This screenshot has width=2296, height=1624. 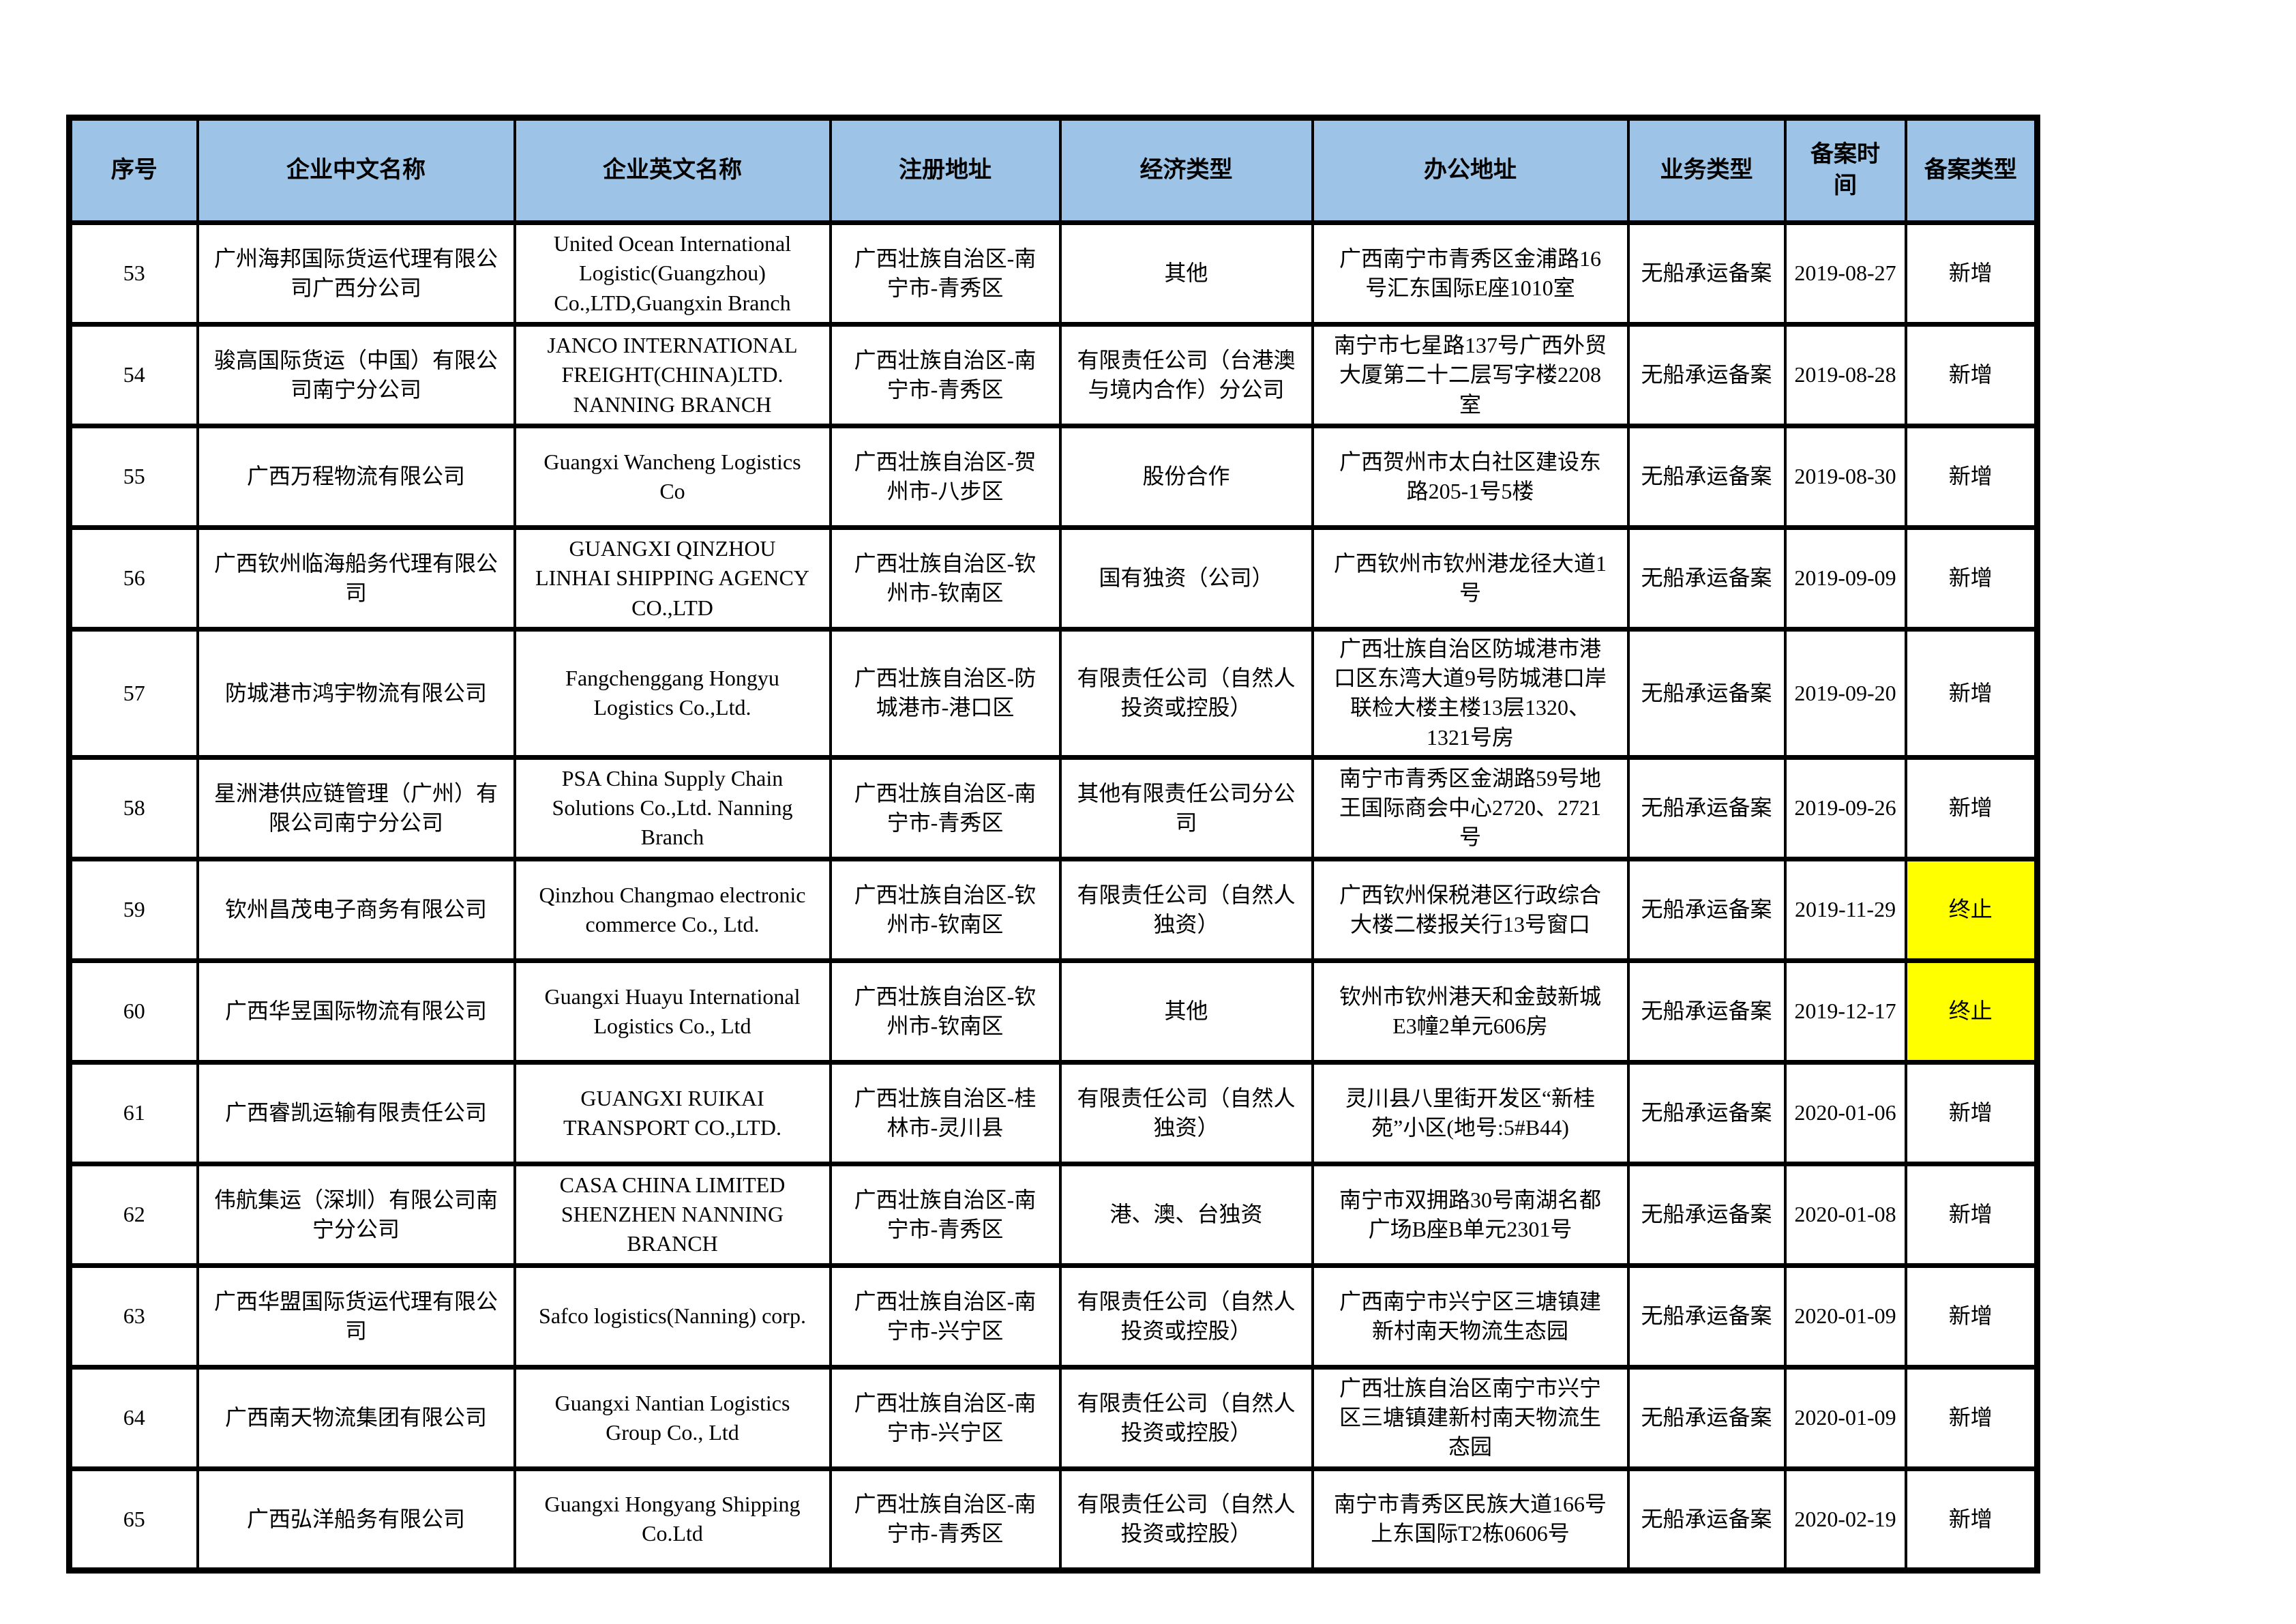 I want to click on table-header-row: 序号 企业中文名称 企业英文名称 注册地址 经济类型 办公地址 业务类型 备案时间 备案类型, so click(x=1053, y=170).